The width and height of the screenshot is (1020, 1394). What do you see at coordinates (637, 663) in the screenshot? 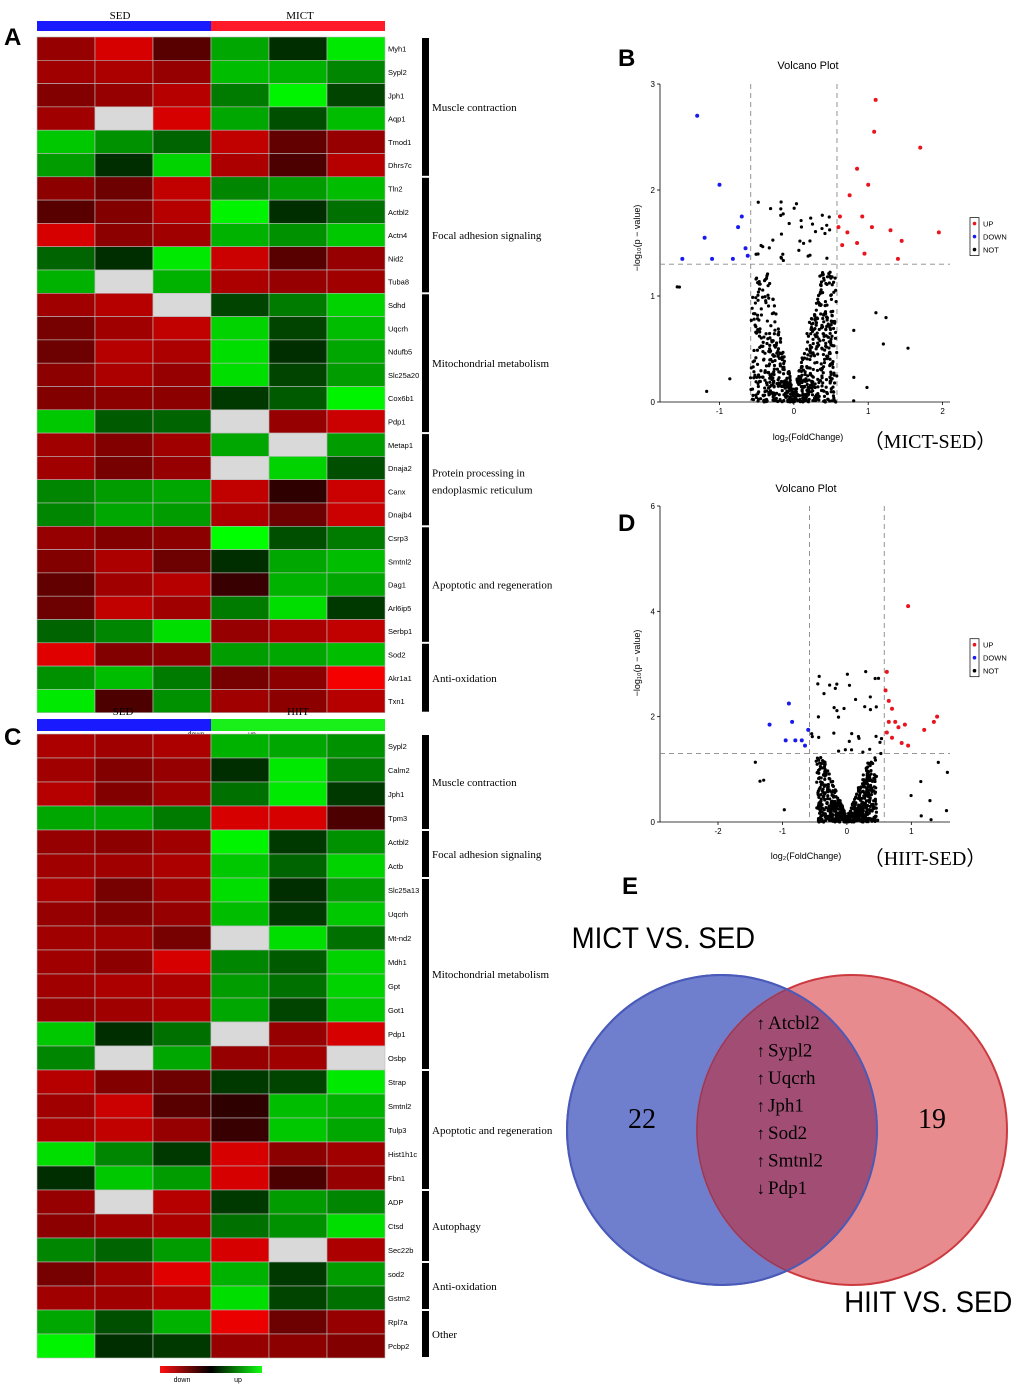
I see `volcano-d-ylabel: −log₁₀(p − value)` at bounding box center [637, 663].